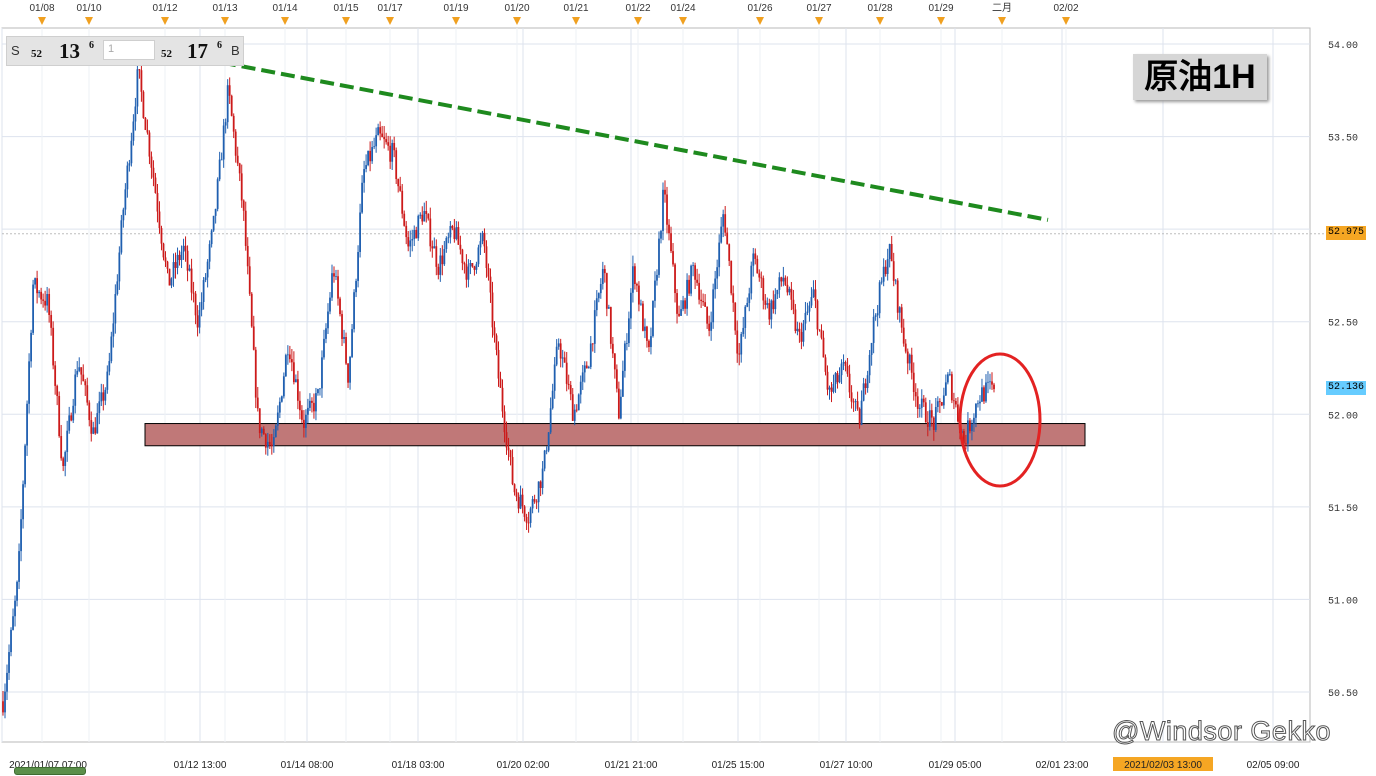  What do you see at coordinates (615, 435) in the screenshot?
I see `support-zone-box` at bounding box center [615, 435].